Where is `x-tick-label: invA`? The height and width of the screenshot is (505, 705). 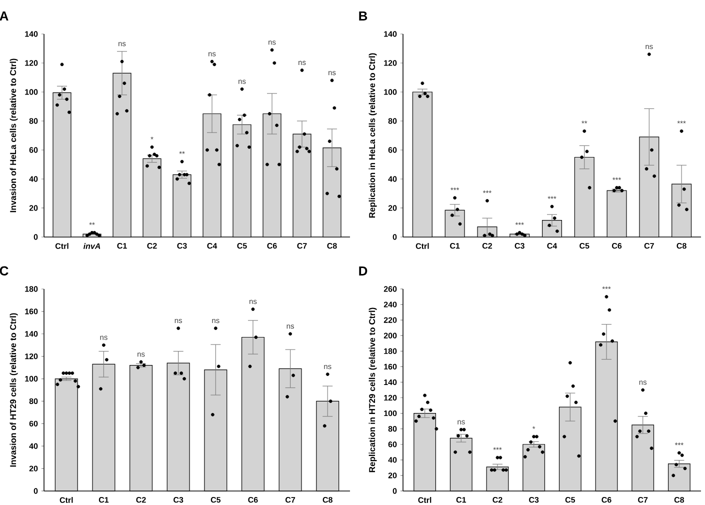 x-tick-label: invA is located at coordinates (91, 246).